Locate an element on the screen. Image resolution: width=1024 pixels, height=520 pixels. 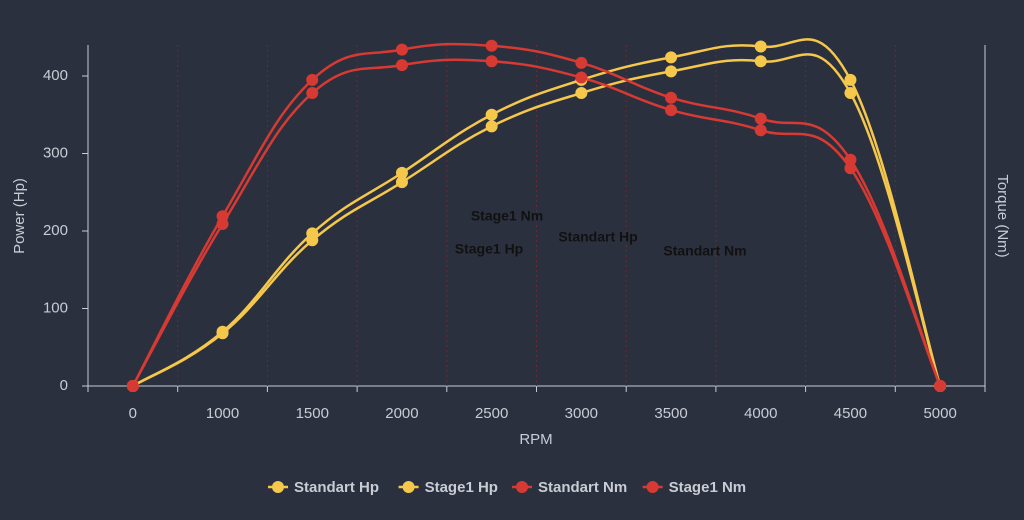
legend-label: Standart Hp is located at coordinates (336, 487).